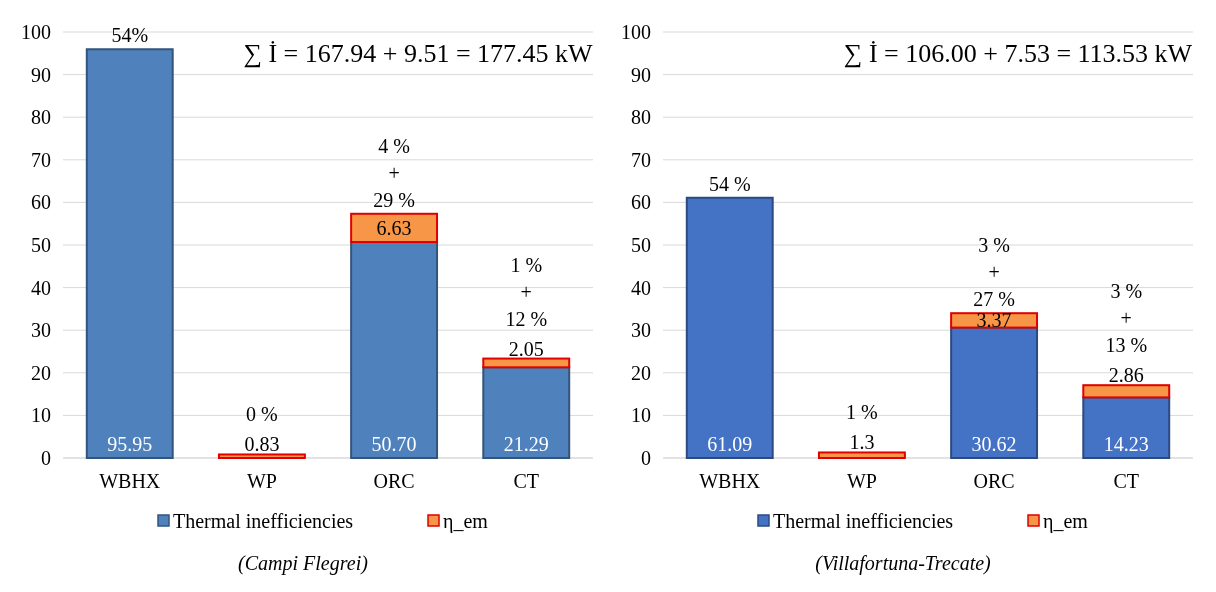  I want to click on data-label: 50.70, so click(394, 444).